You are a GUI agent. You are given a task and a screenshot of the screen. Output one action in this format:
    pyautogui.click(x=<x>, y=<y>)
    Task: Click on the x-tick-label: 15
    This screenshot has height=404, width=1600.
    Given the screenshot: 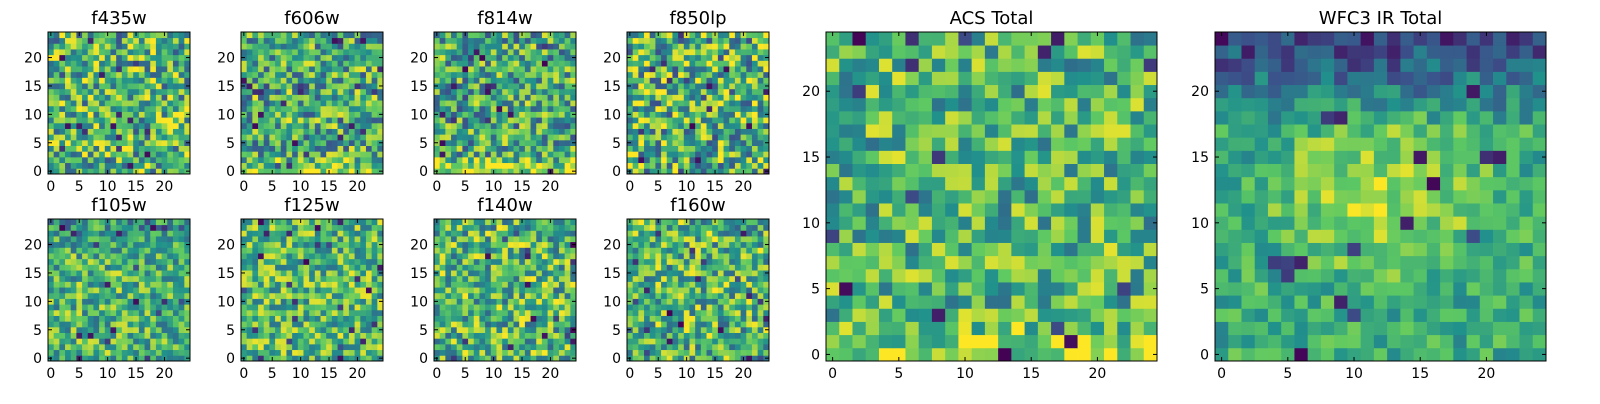 What is the action you would take?
    pyautogui.click(x=522, y=187)
    